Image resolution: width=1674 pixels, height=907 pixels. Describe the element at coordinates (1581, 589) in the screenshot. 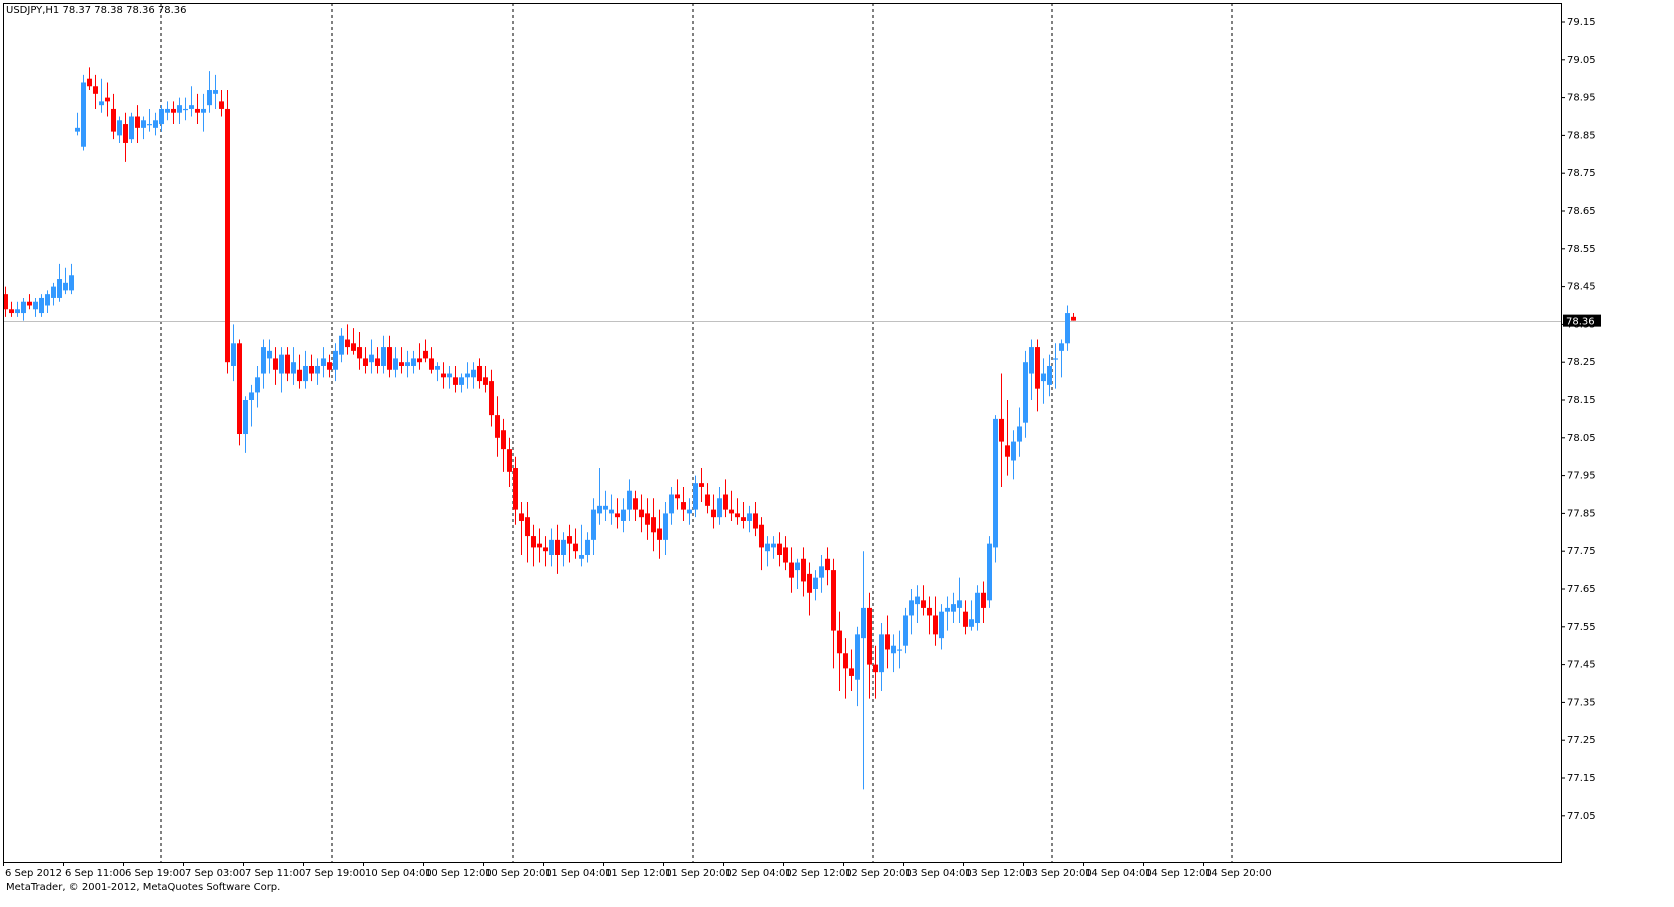

I see `price-tick-label: 77.65` at that location.